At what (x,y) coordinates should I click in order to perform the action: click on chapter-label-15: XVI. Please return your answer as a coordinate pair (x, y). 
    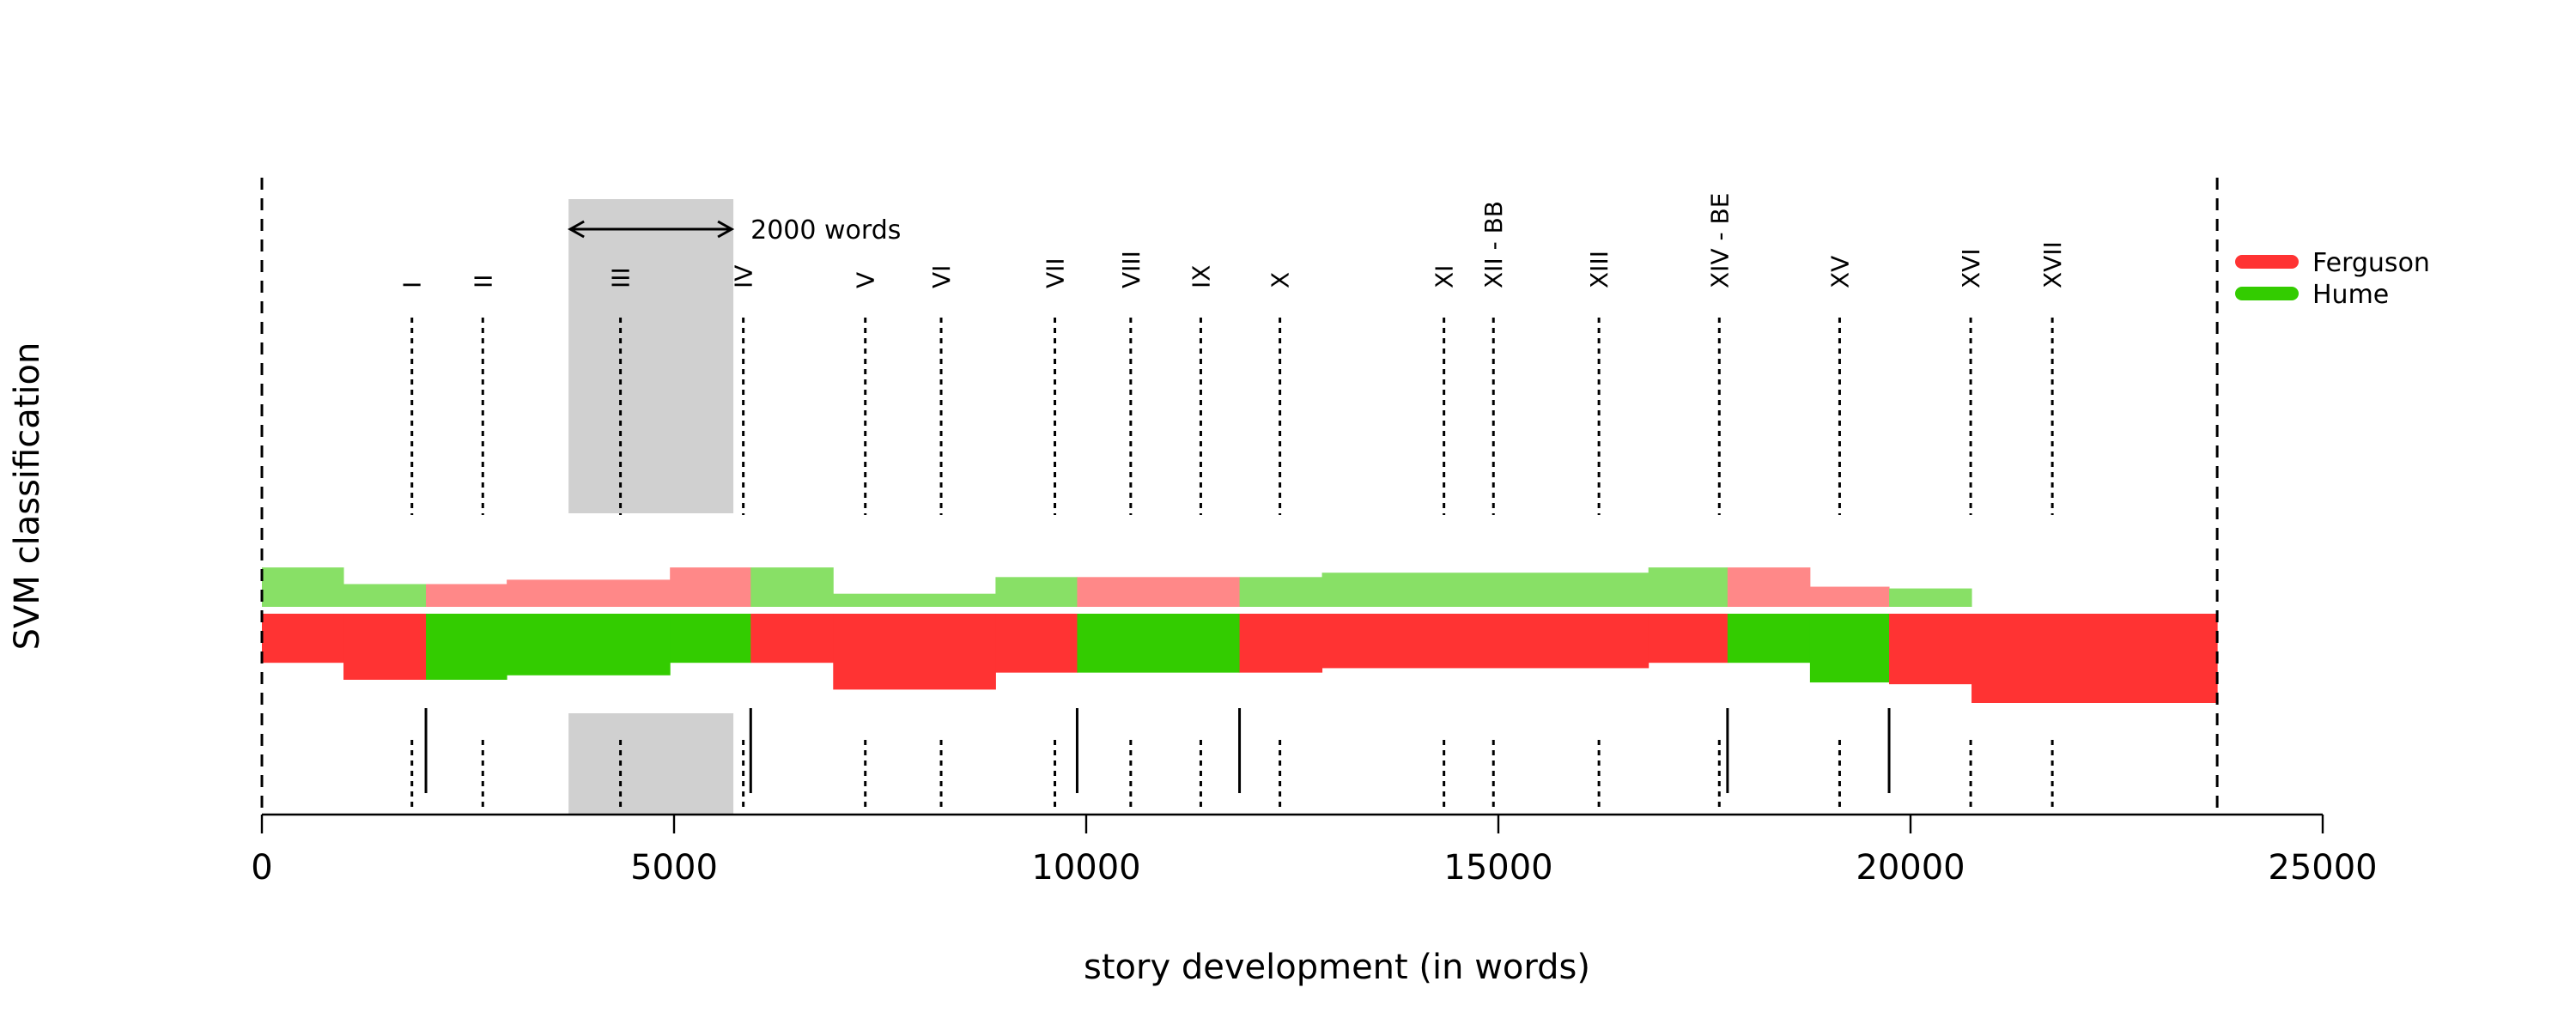
    Looking at the image, I should click on (1971, 268).